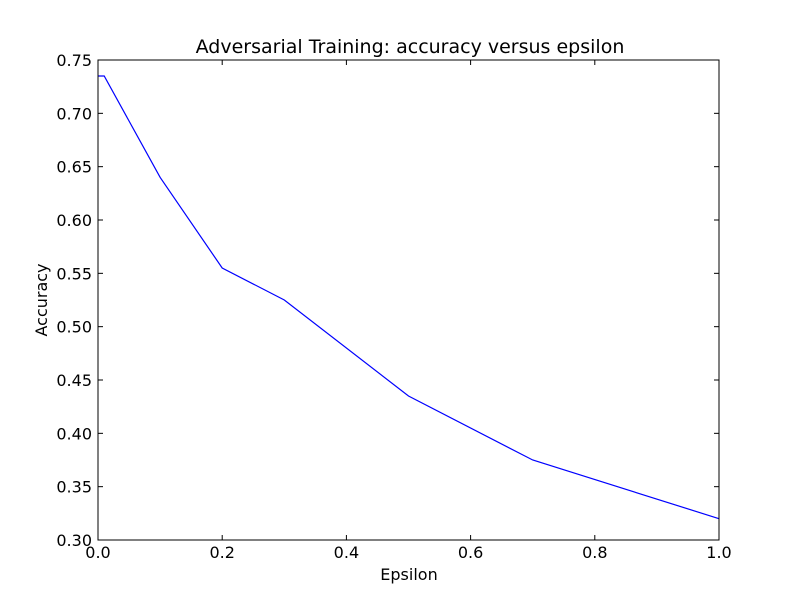 The image size is (800, 600). I want to click on x-tick-label: 0.6, so click(470, 552).